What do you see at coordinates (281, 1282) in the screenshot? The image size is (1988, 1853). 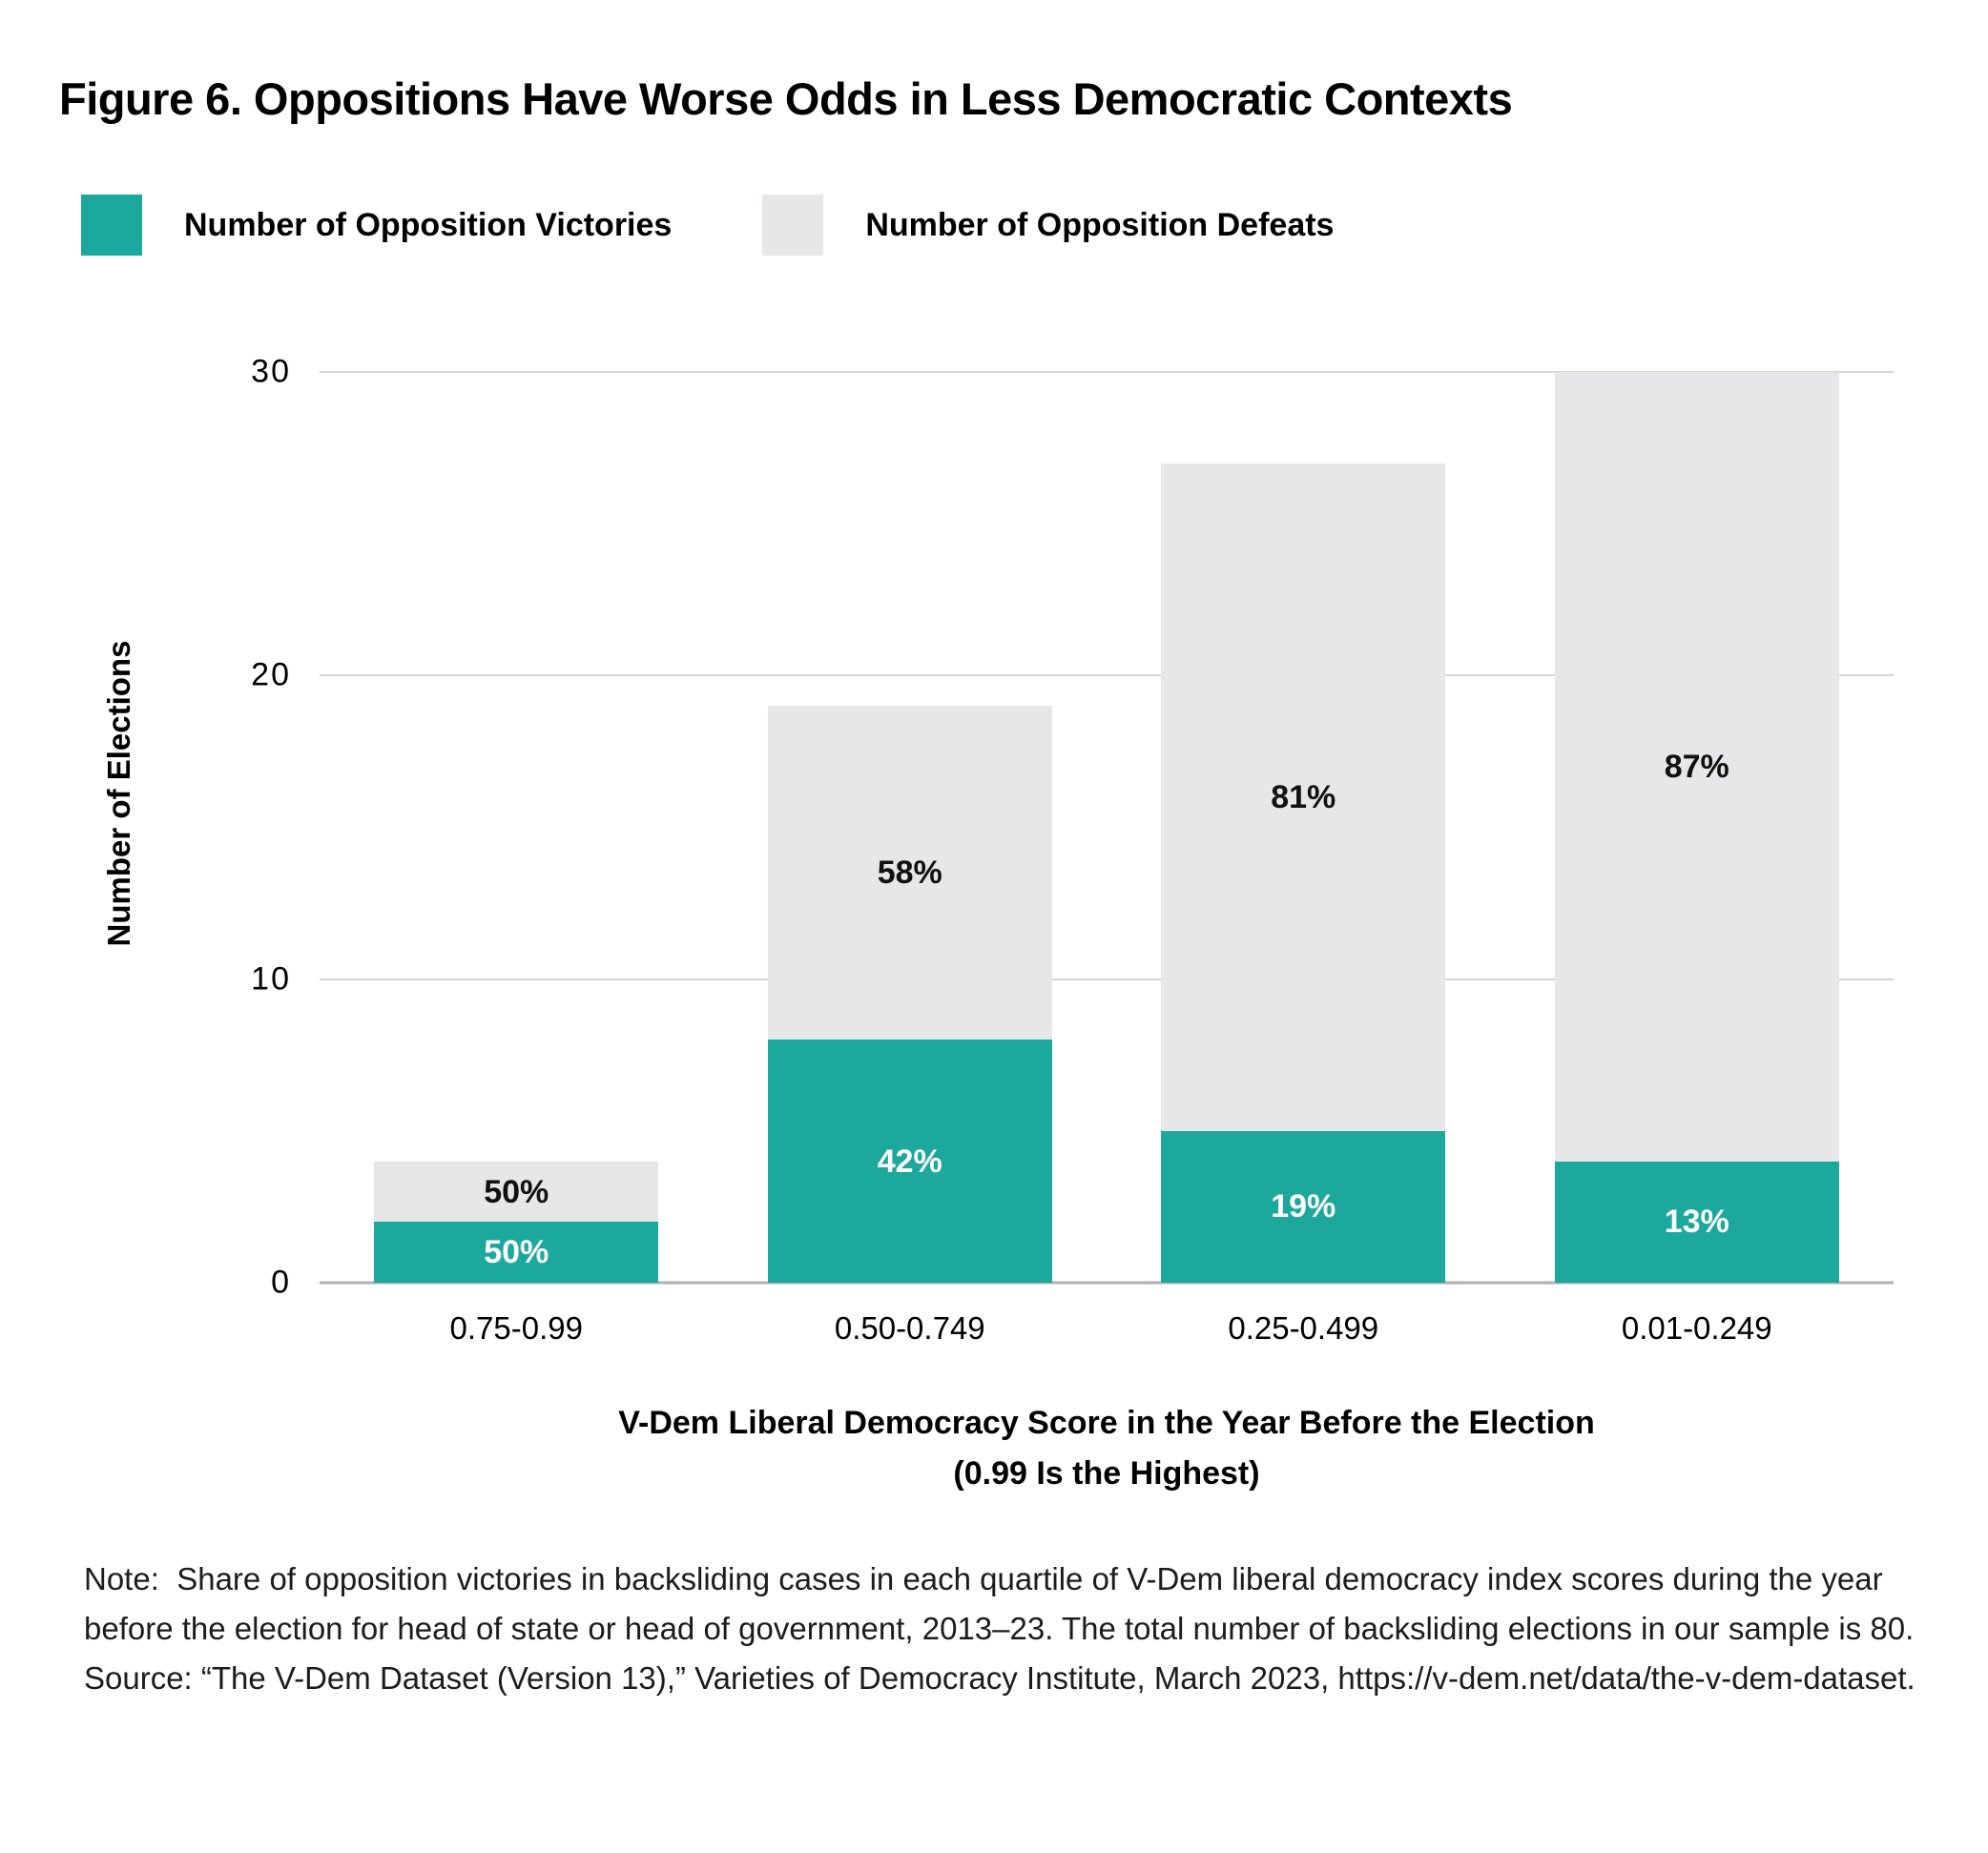 I see `y-tick-label-0: 0` at bounding box center [281, 1282].